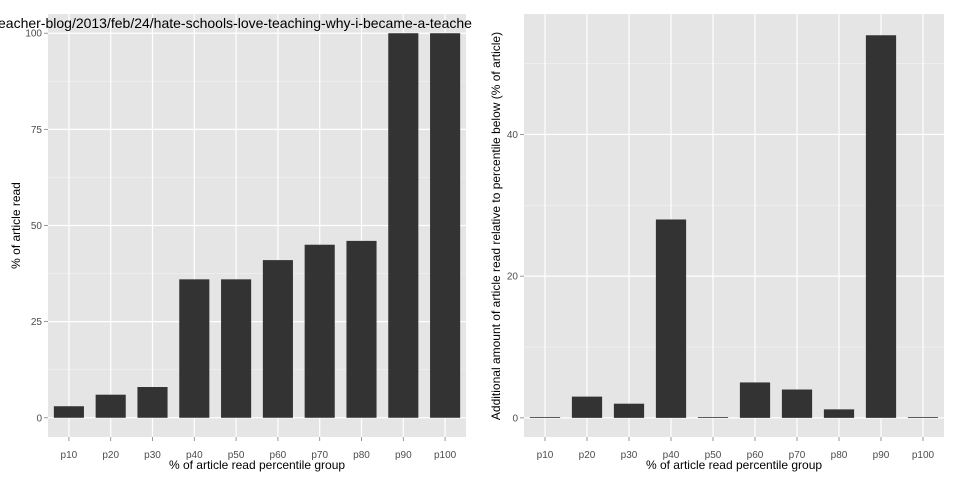 Image resolution: width=960 pixels, height=480 pixels. I want to click on right-y-tick-label: 40, so click(513, 135).